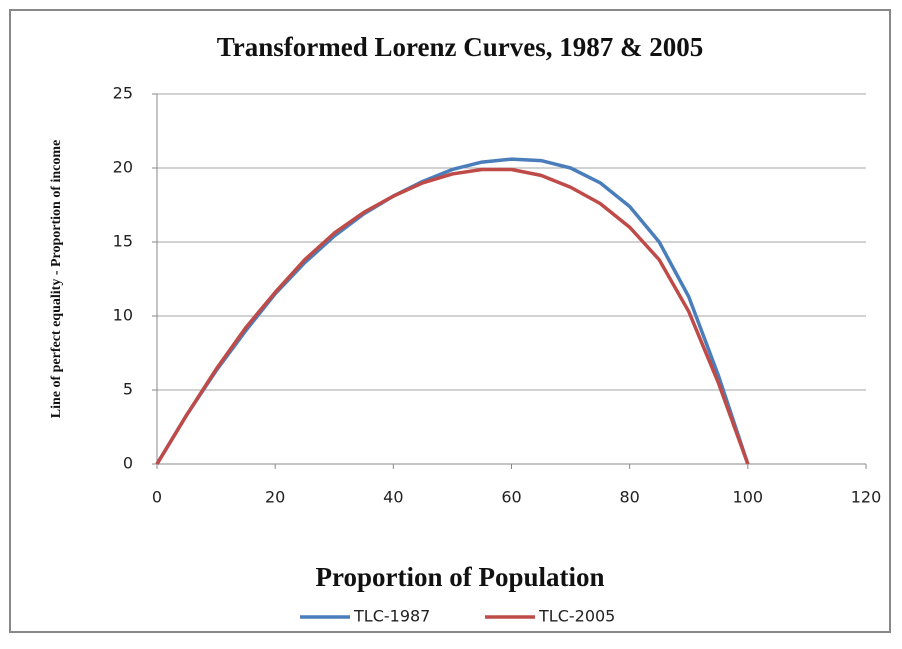 The image size is (902, 649). What do you see at coordinates (123, 315) in the screenshot?
I see `y-tick-label: 10` at bounding box center [123, 315].